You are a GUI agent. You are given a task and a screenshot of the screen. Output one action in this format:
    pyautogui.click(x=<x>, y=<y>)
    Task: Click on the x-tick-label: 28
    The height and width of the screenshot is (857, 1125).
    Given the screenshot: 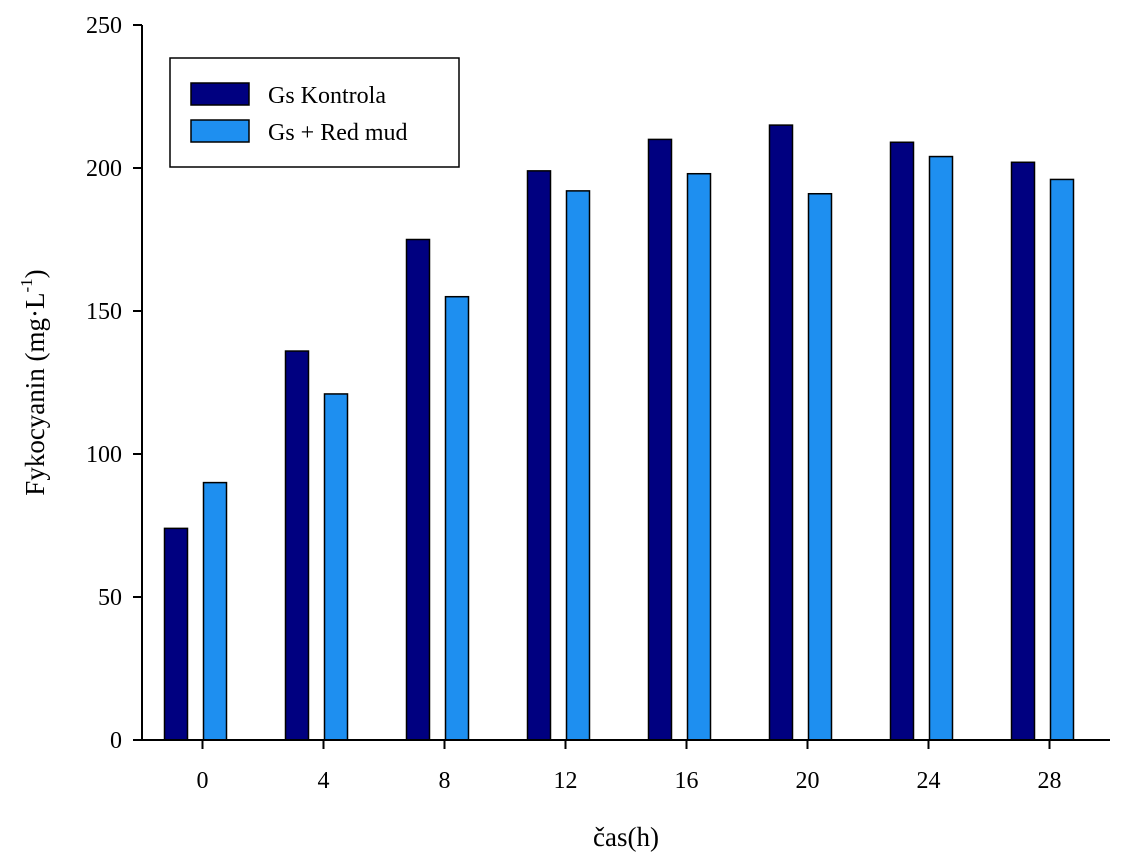 What is the action you would take?
    pyautogui.click(x=1050, y=781)
    